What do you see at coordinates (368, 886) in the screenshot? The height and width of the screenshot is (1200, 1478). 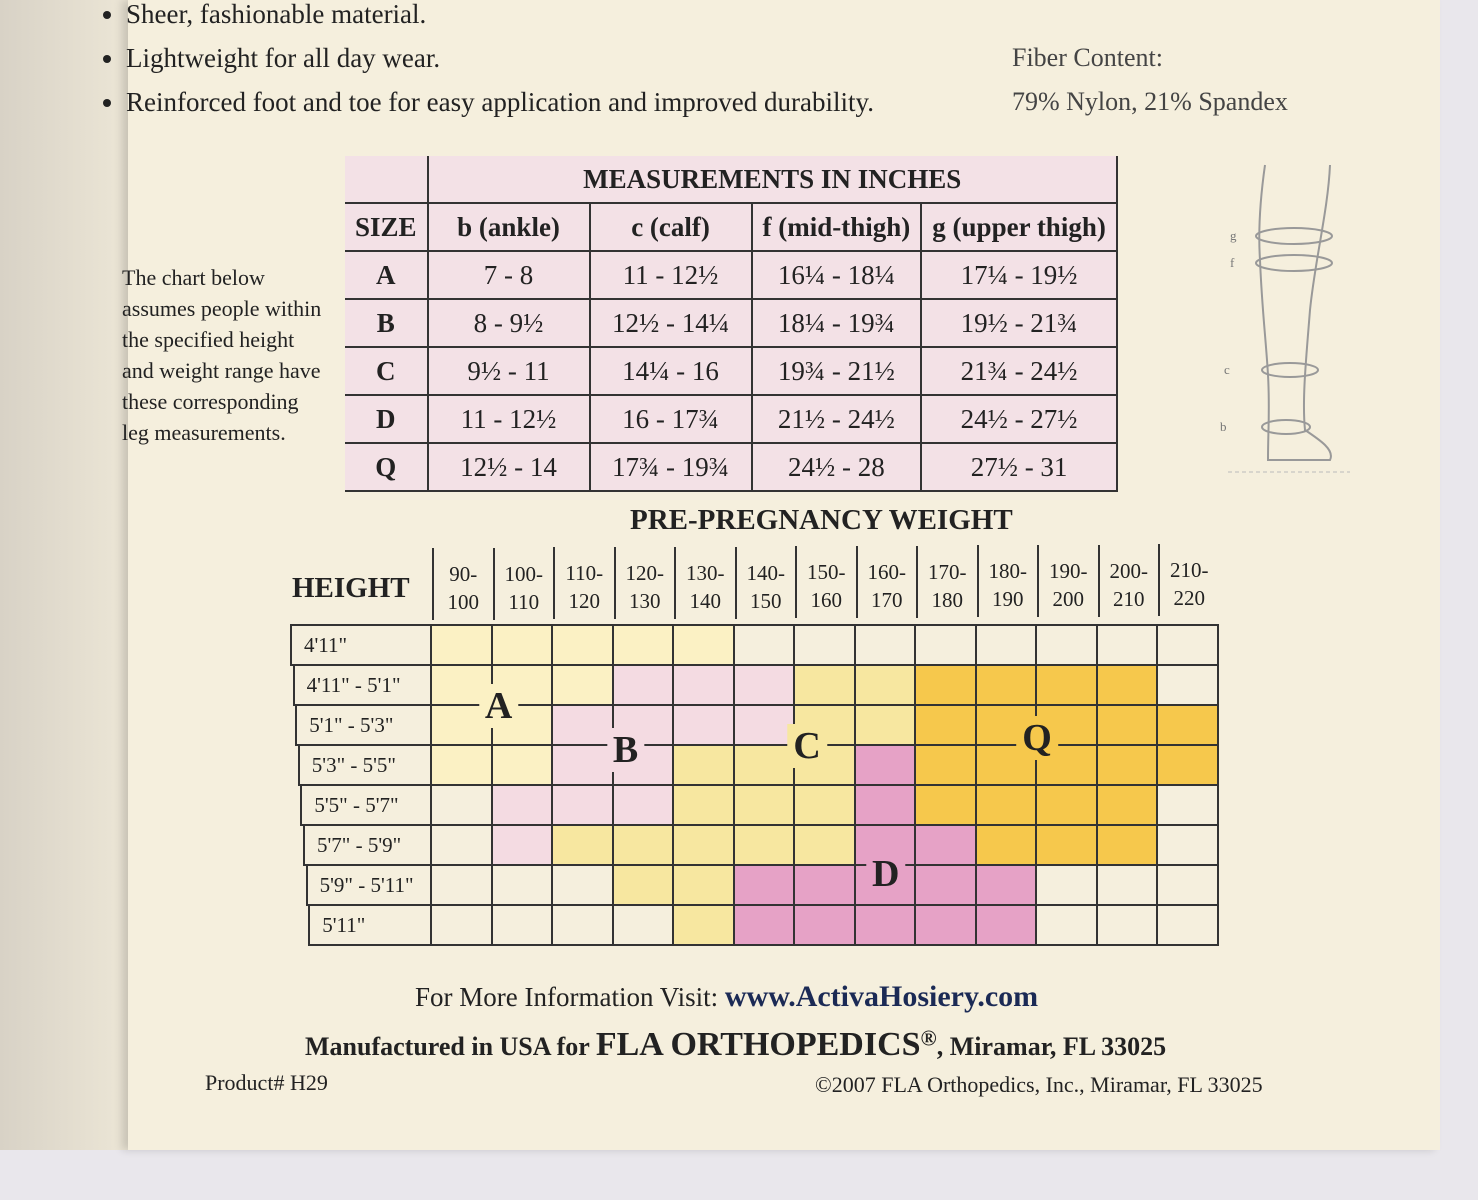 I see `height-label: 5'9" - 5'11"` at bounding box center [368, 886].